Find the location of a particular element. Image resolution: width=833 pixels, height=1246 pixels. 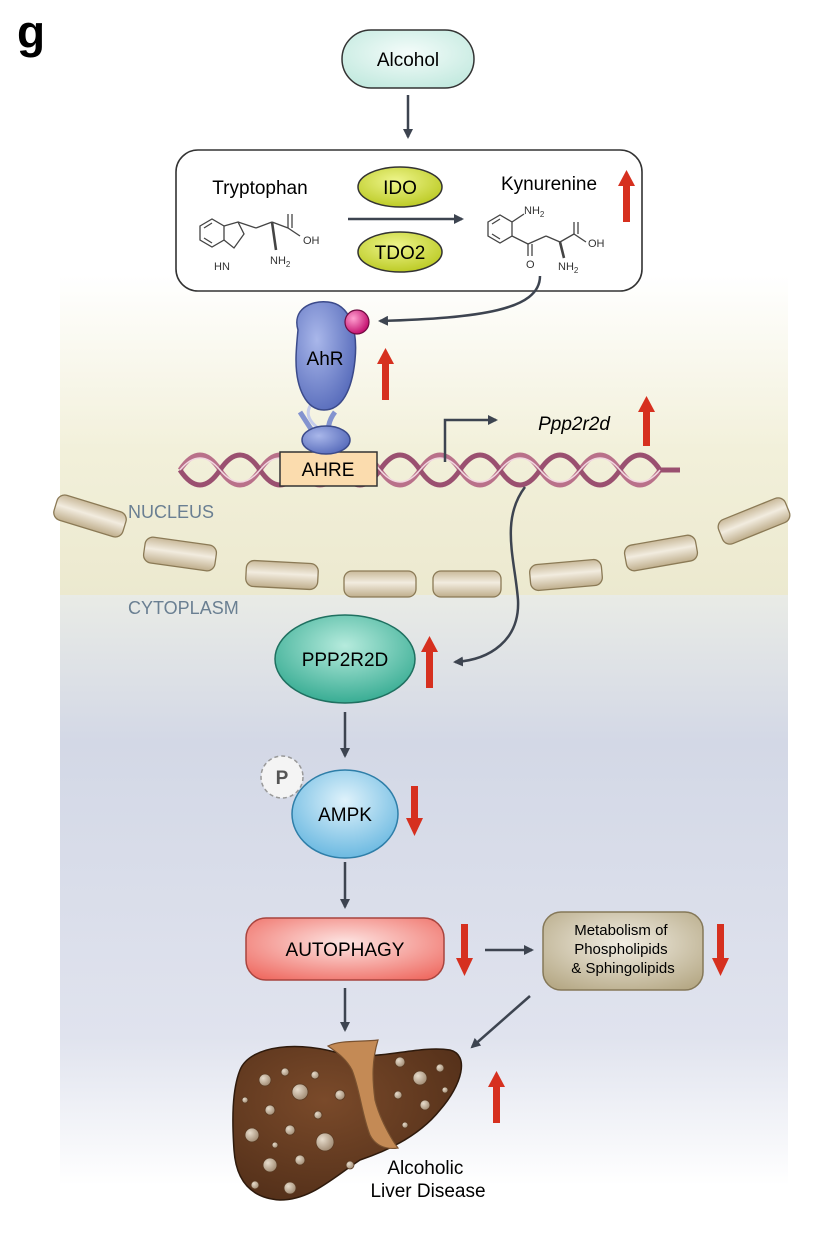

metabolism-line-2: Phospholipids is located at coordinates (620, 949).